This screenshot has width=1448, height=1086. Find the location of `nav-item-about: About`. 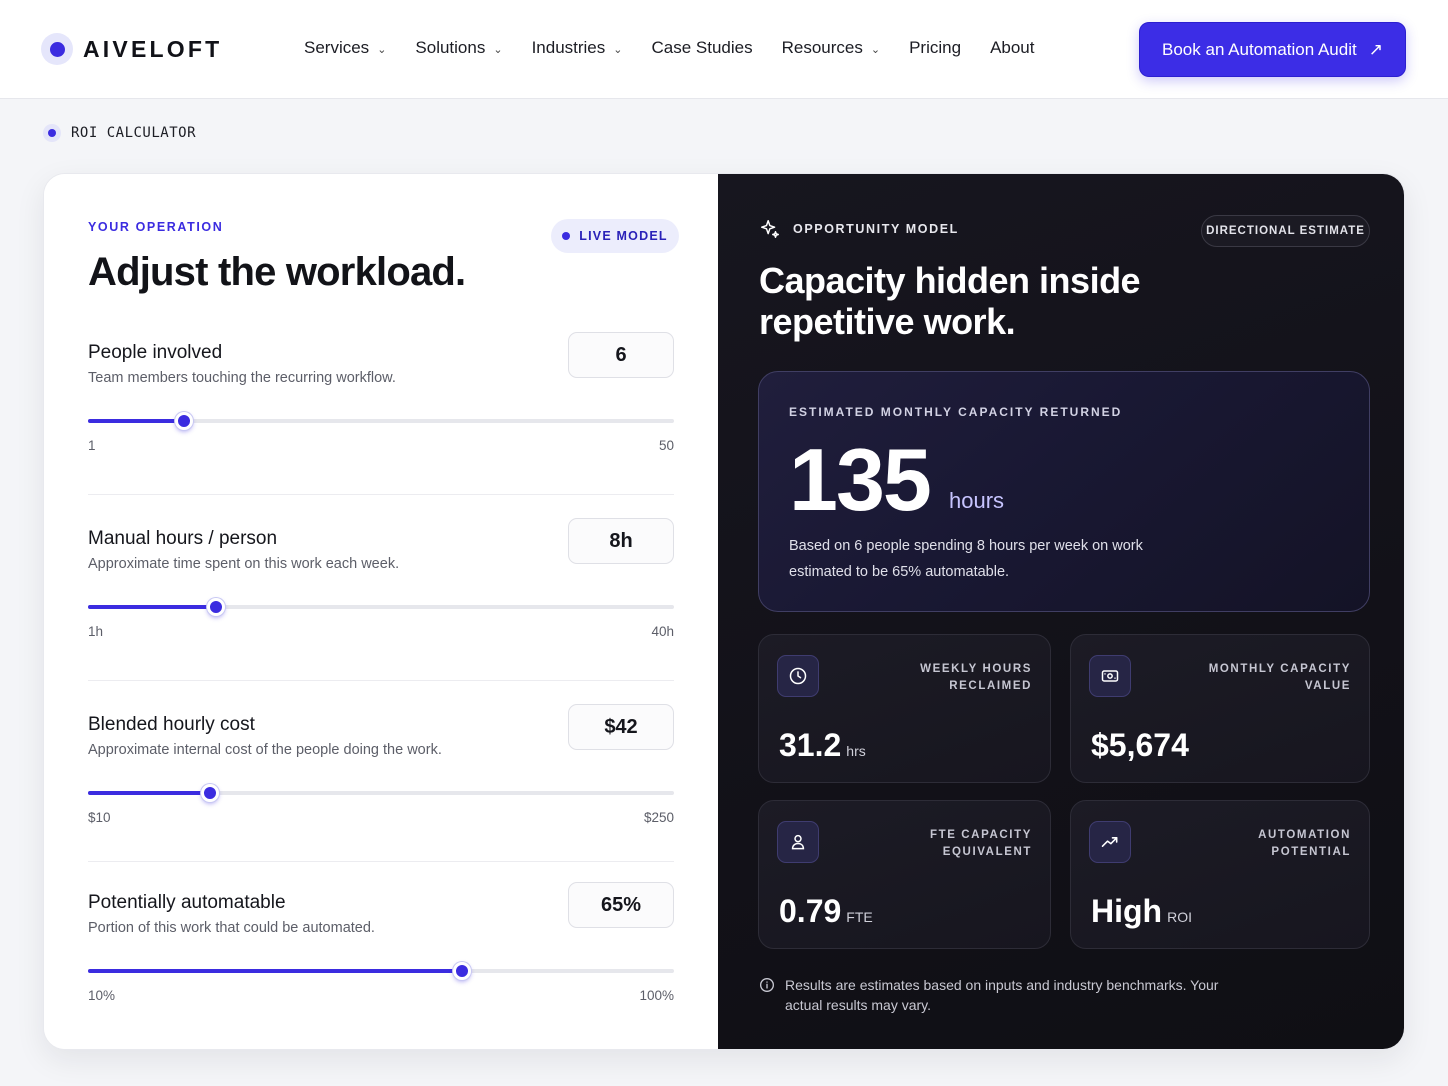

nav-item-about: About is located at coordinates (1012, 48).